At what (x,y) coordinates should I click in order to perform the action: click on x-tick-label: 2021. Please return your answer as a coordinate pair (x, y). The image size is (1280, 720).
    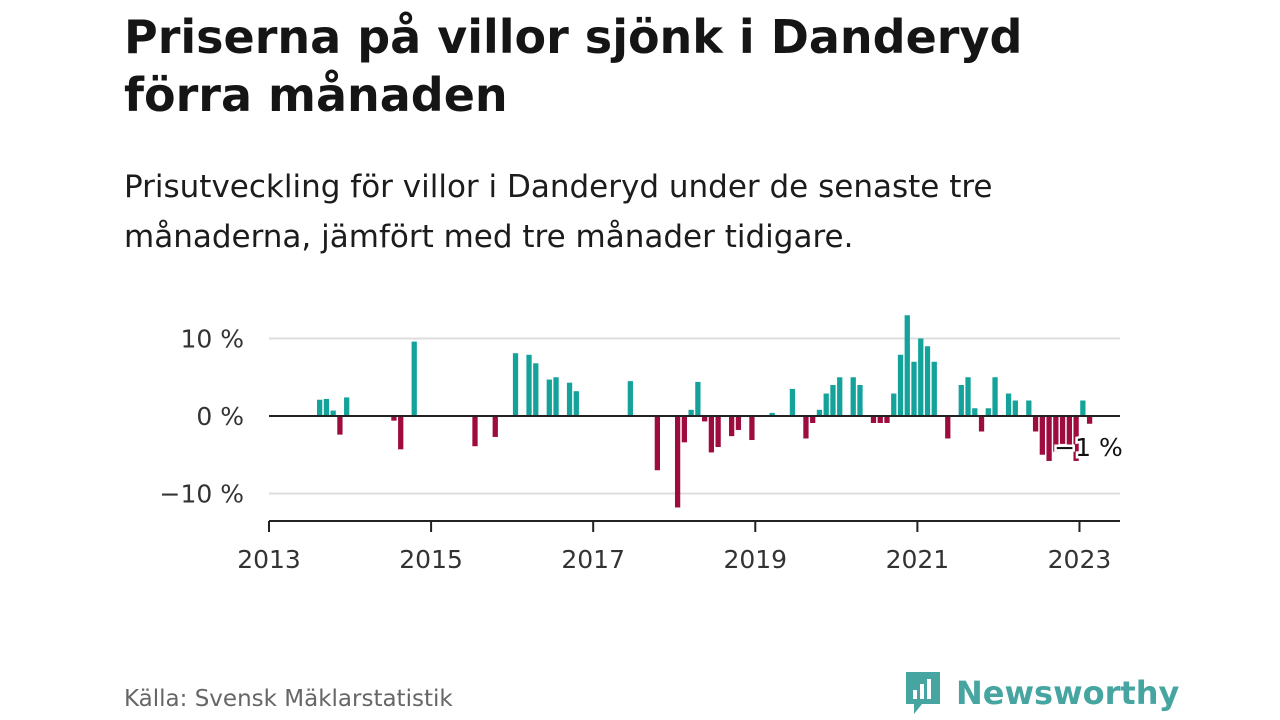
    Looking at the image, I should click on (918, 559).